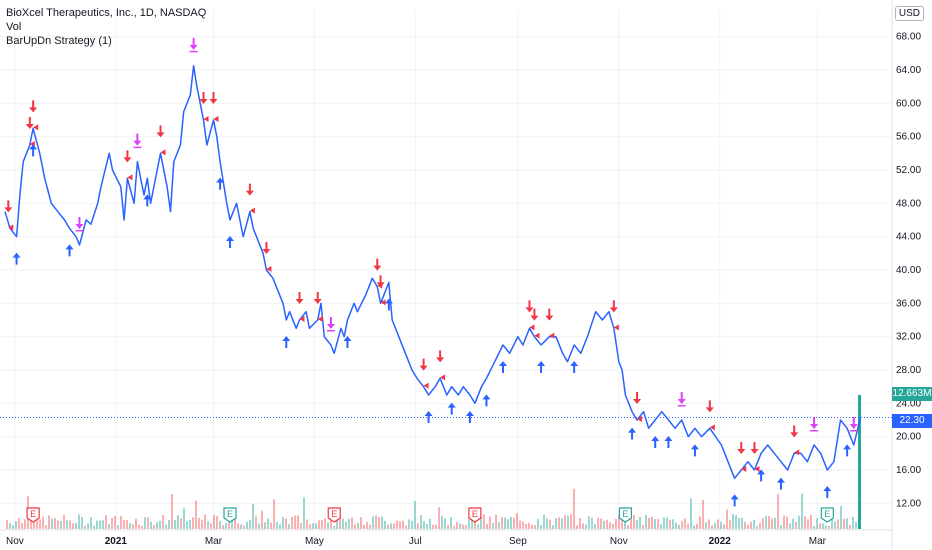  I want to click on volume-label: Vol, so click(14, 27).